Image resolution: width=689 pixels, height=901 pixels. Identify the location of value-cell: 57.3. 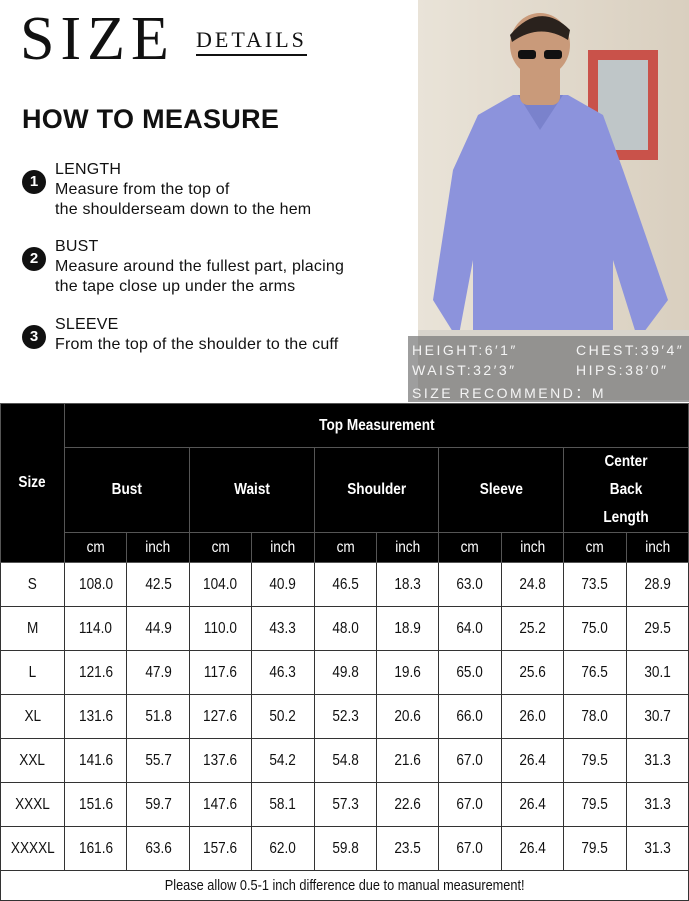
(345, 804).